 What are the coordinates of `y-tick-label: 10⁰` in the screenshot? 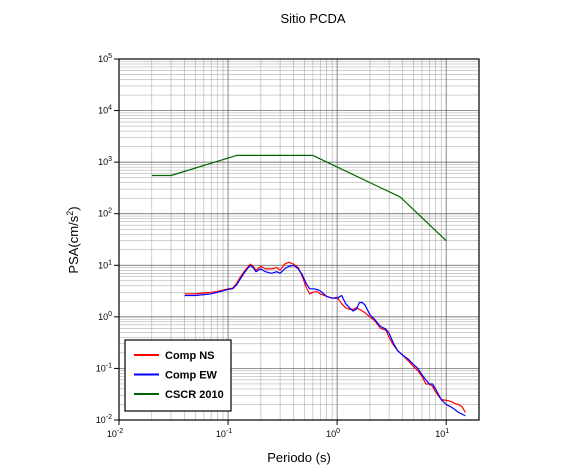 It's located at (105, 316).